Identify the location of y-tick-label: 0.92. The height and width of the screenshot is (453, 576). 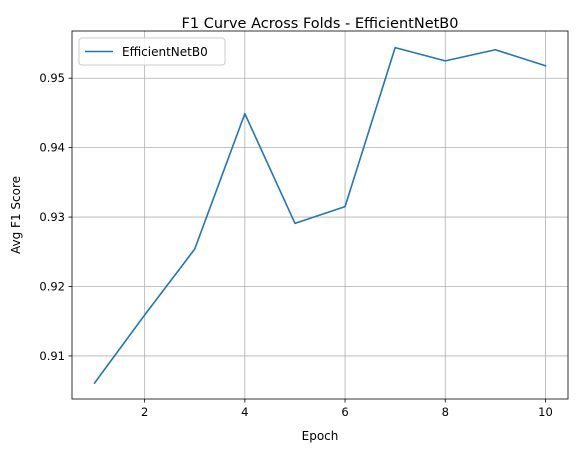
(52, 287).